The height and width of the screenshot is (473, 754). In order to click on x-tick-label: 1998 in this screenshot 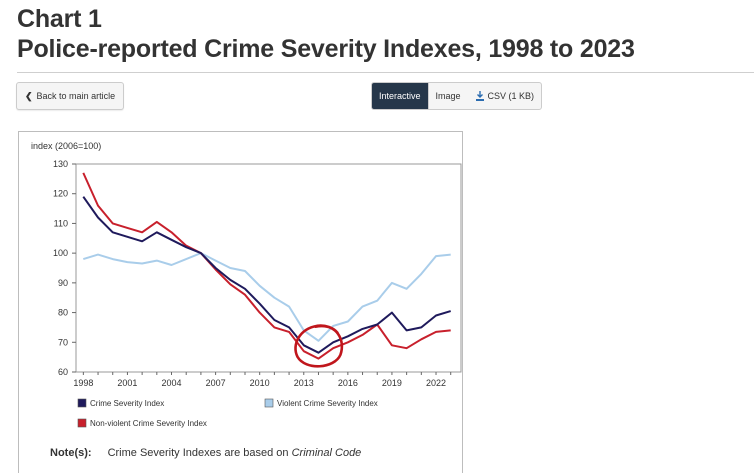, I will do `click(83, 383)`.